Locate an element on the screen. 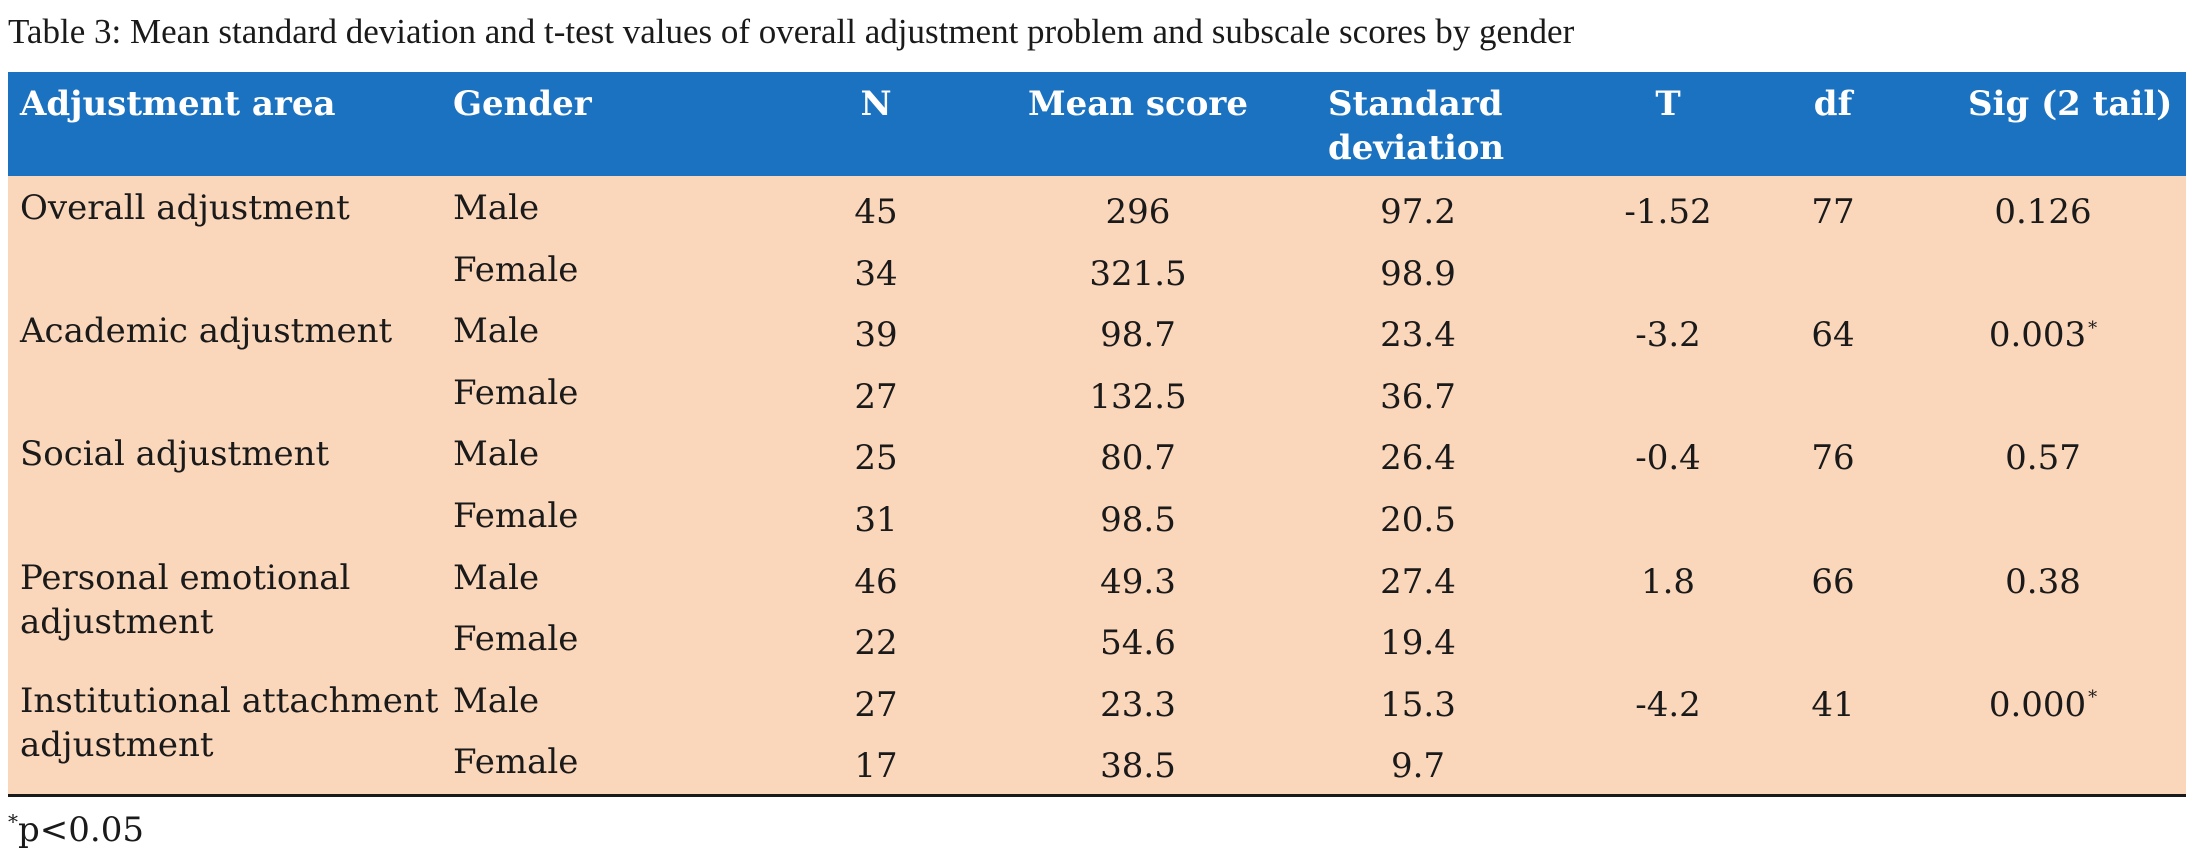 This screenshot has height=859, width=2190. header-mean-score: Mean score is located at coordinates (1138, 104).